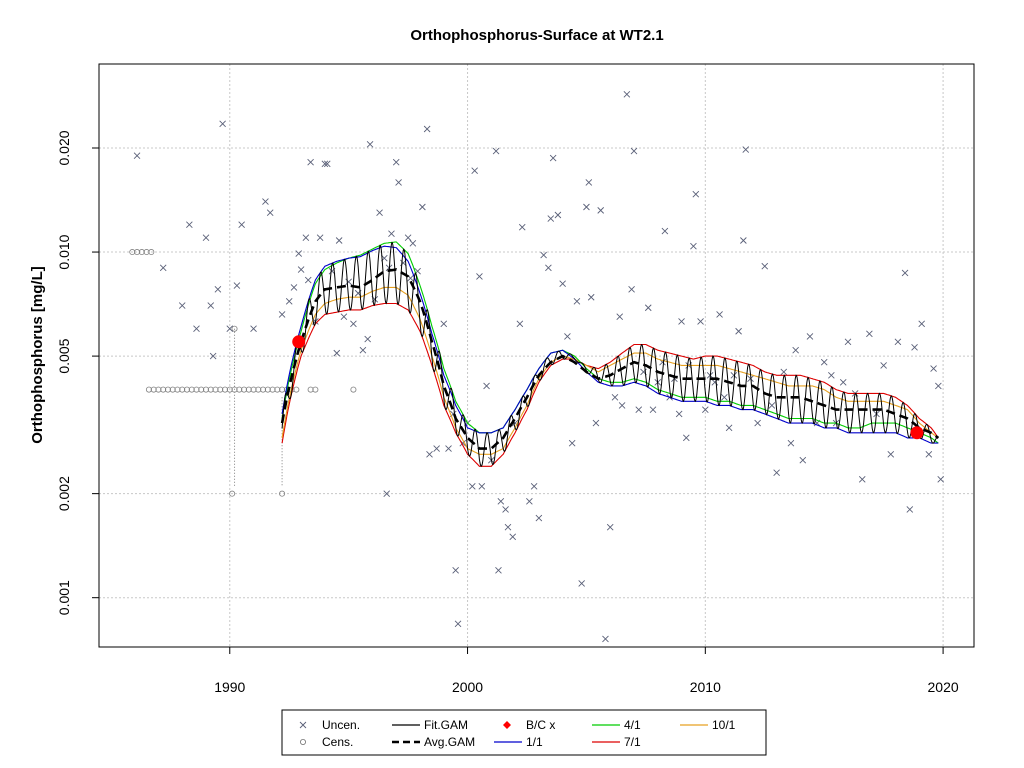  I want to click on legend-circle-symbol, so click(302, 742).